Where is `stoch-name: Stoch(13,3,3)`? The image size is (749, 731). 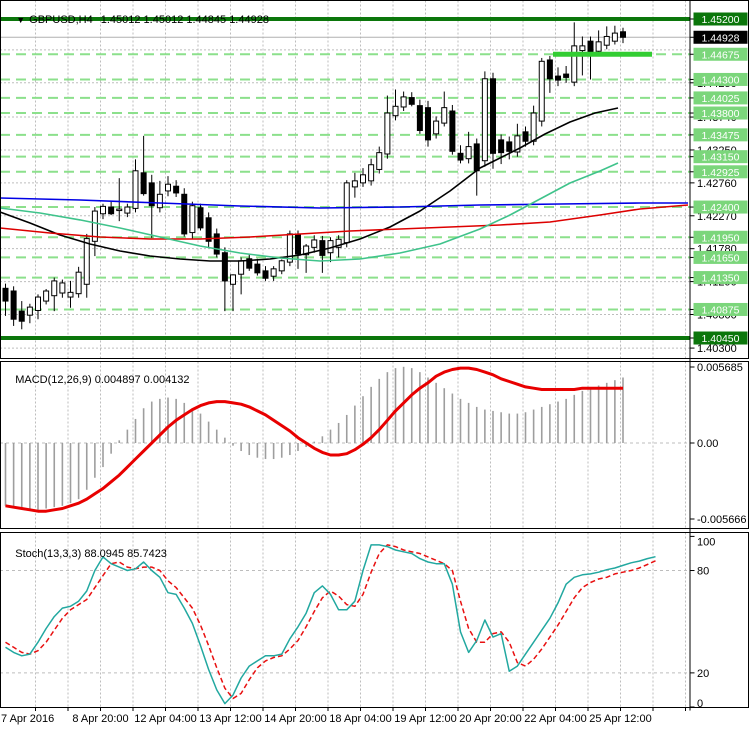 stoch-name: Stoch(13,3,3) is located at coordinates (48, 554).